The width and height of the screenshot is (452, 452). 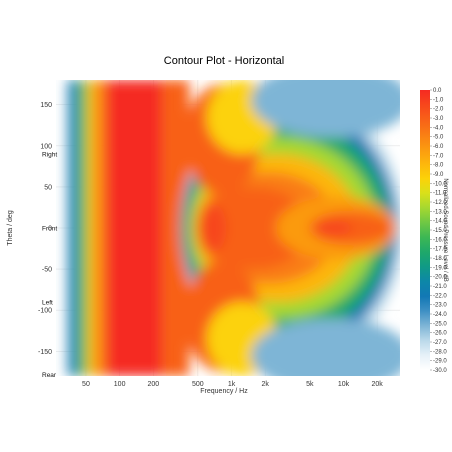 What do you see at coordinates (440, 334) in the screenshot?
I see `colorbar-tick-label: -26.0` at bounding box center [440, 334].